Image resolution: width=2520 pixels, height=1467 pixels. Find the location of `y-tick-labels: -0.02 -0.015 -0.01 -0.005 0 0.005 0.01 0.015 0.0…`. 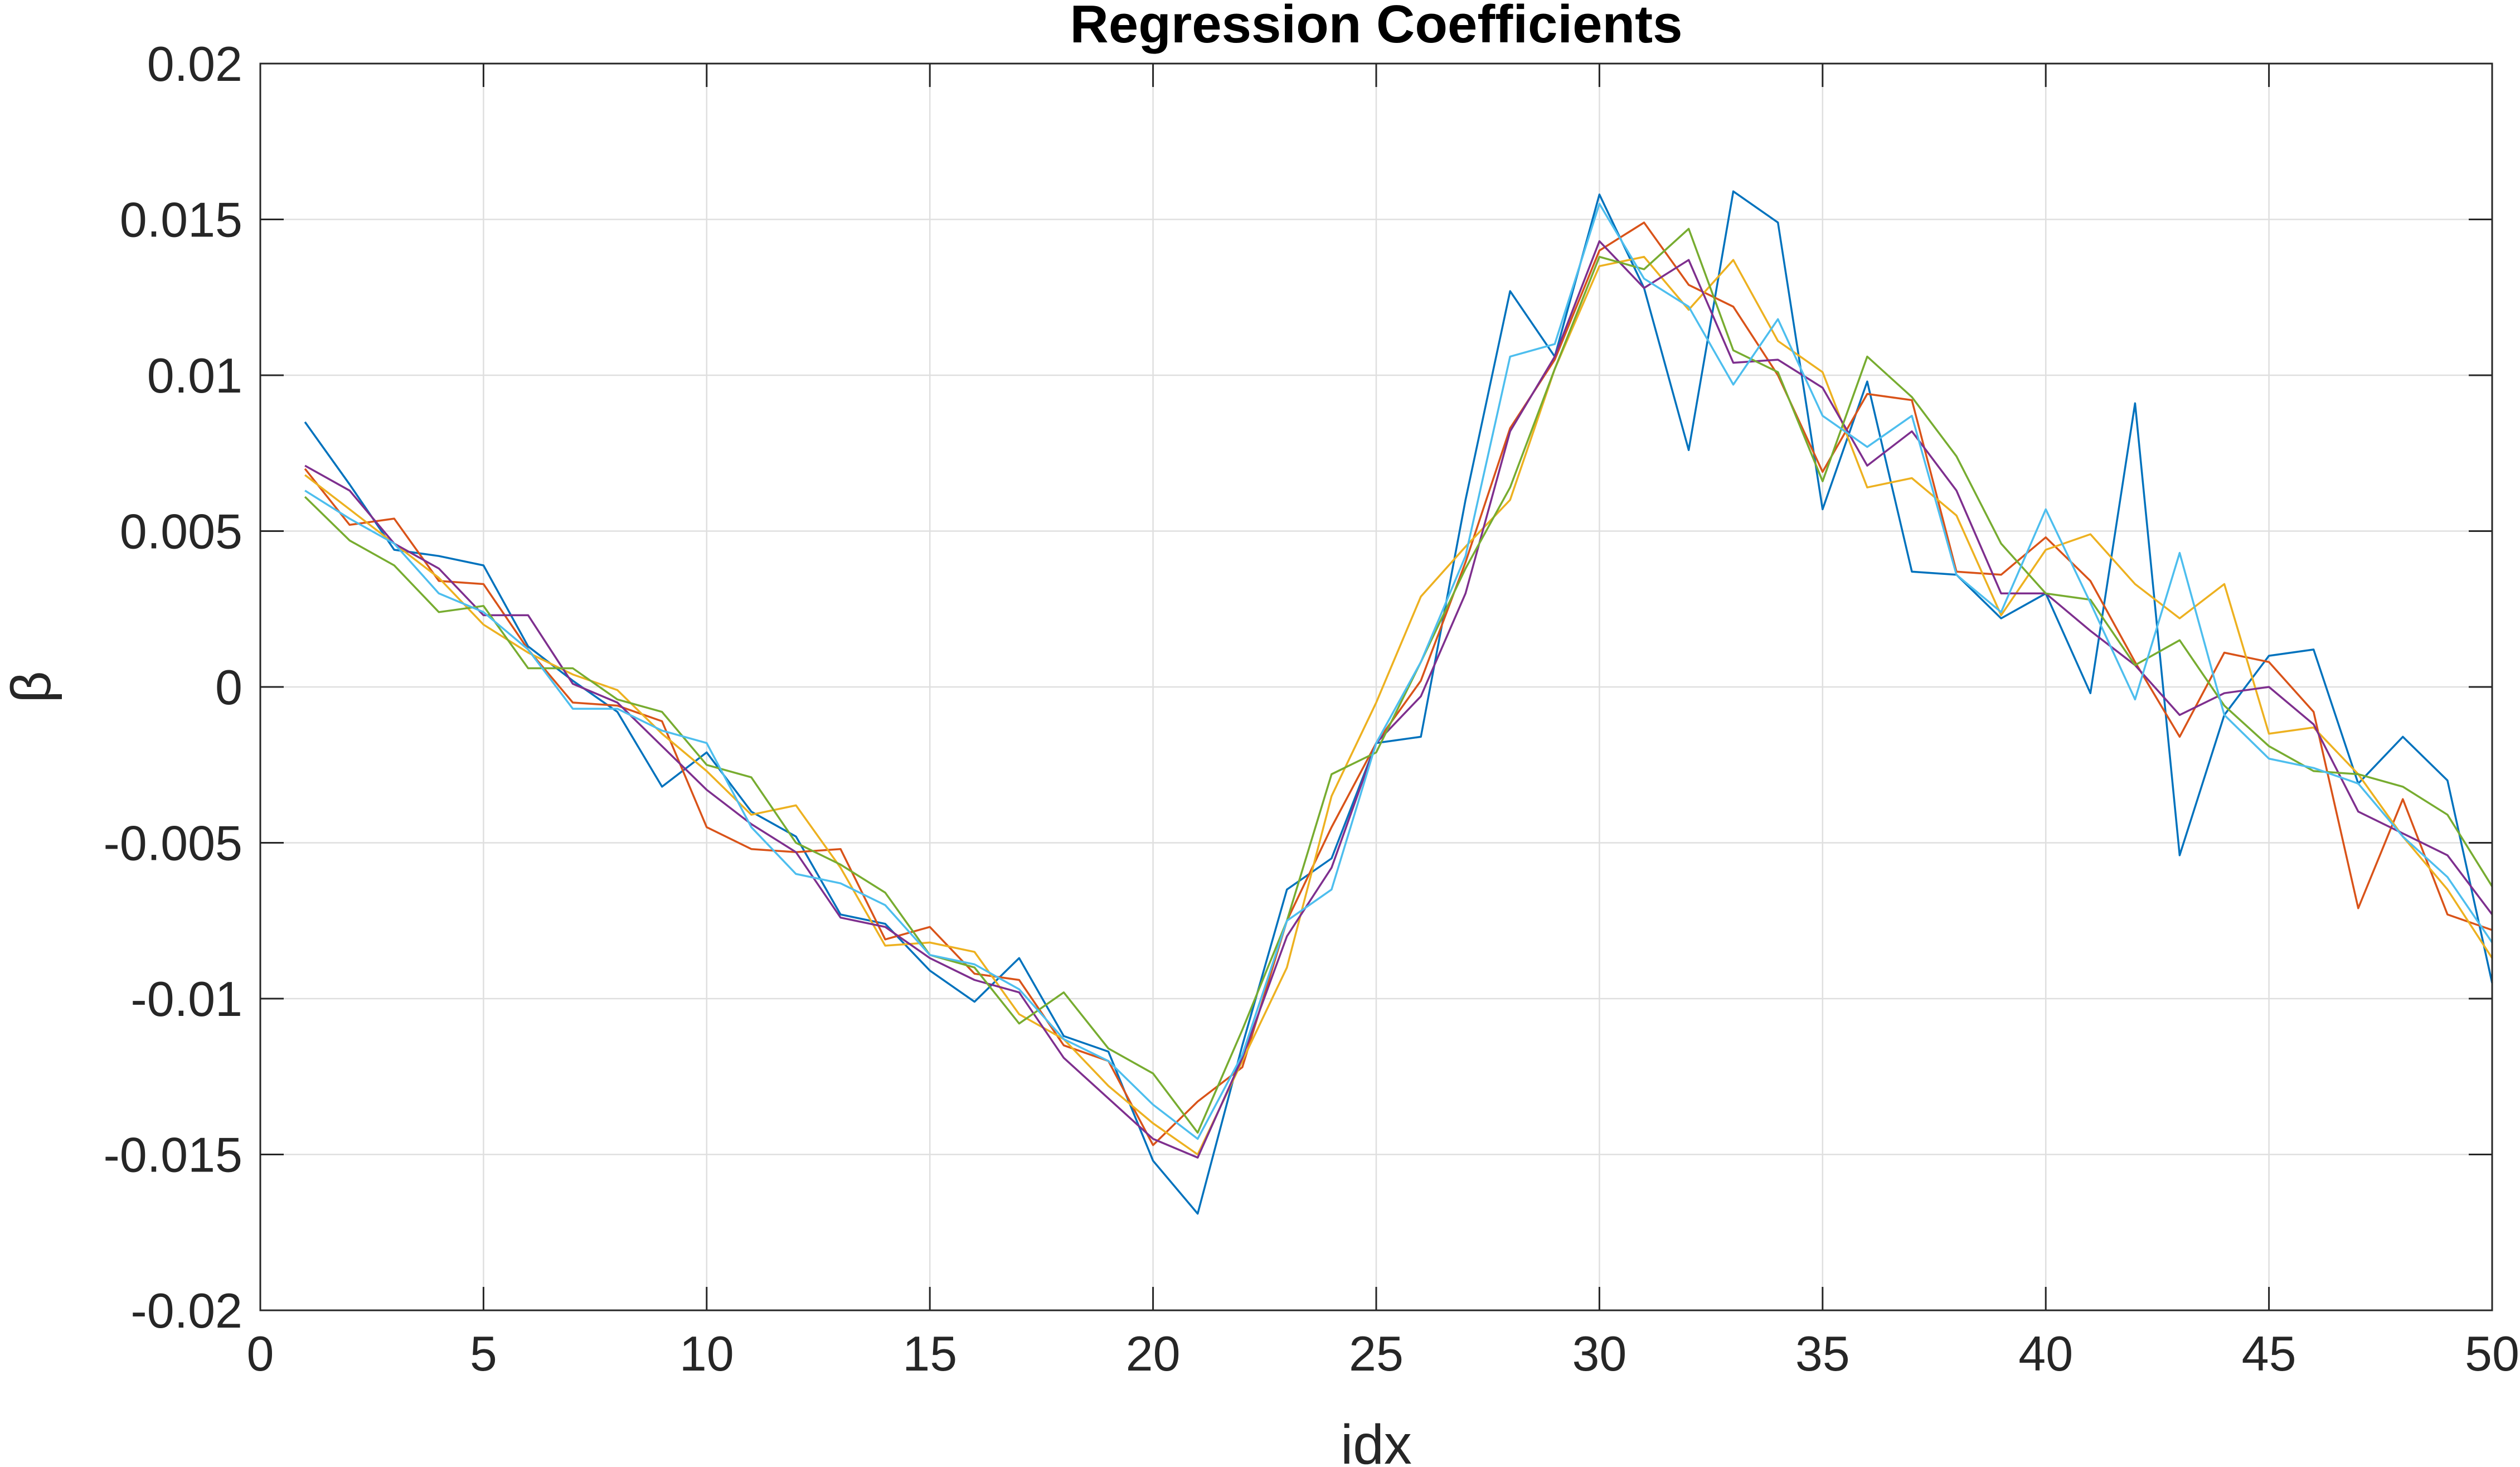

y-tick-labels: -0.02 -0.015 -0.01 -0.005 0 0.005 0.01 0.015 0.0… is located at coordinates (172, 687).